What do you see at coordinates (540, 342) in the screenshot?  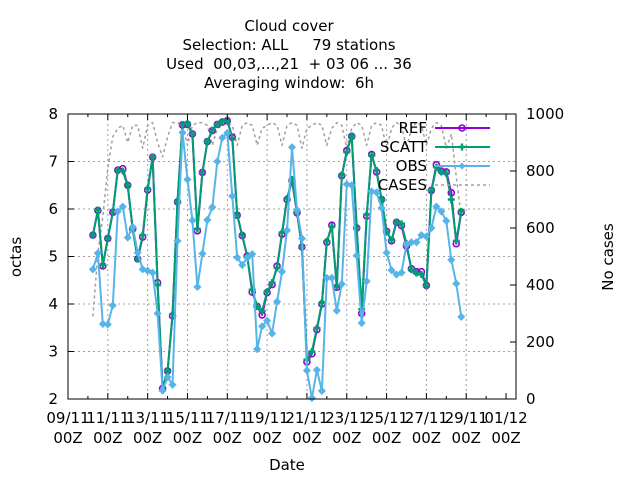 I see `y2-tick-label: 200` at bounding box center [540, 342].